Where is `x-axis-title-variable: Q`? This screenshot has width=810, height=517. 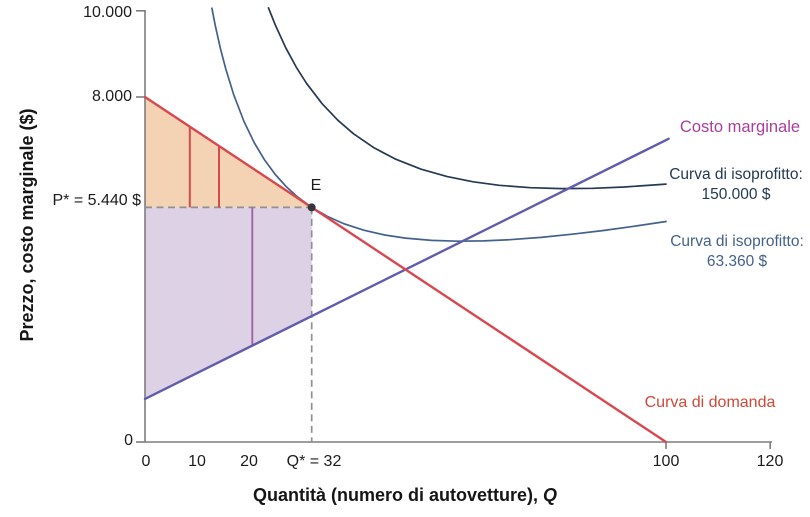 x-axis-title-variable: Q is located at coordinates (550, 495).